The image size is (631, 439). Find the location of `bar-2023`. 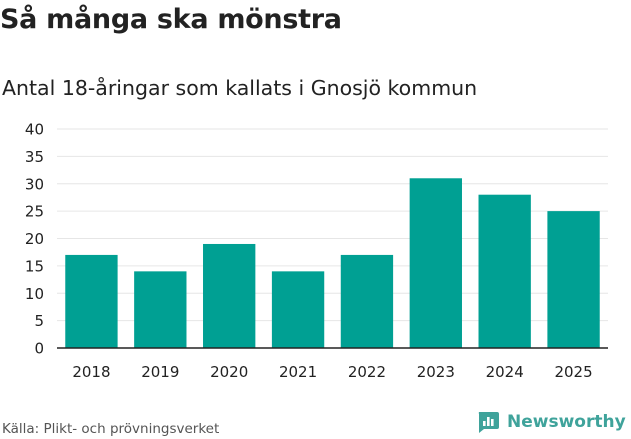

bar-2023 is located at coordinates (435, 263).